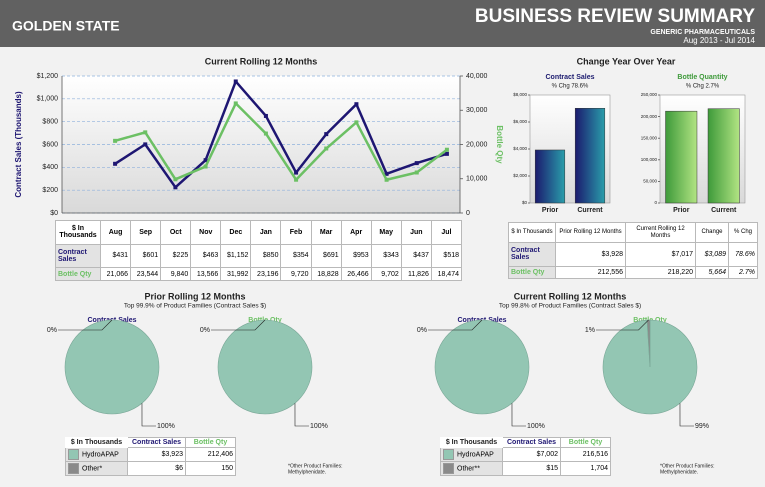  Describe the element at coordinates (446, 232) in the screenshot. I see `category-cell: Jul` at that location.